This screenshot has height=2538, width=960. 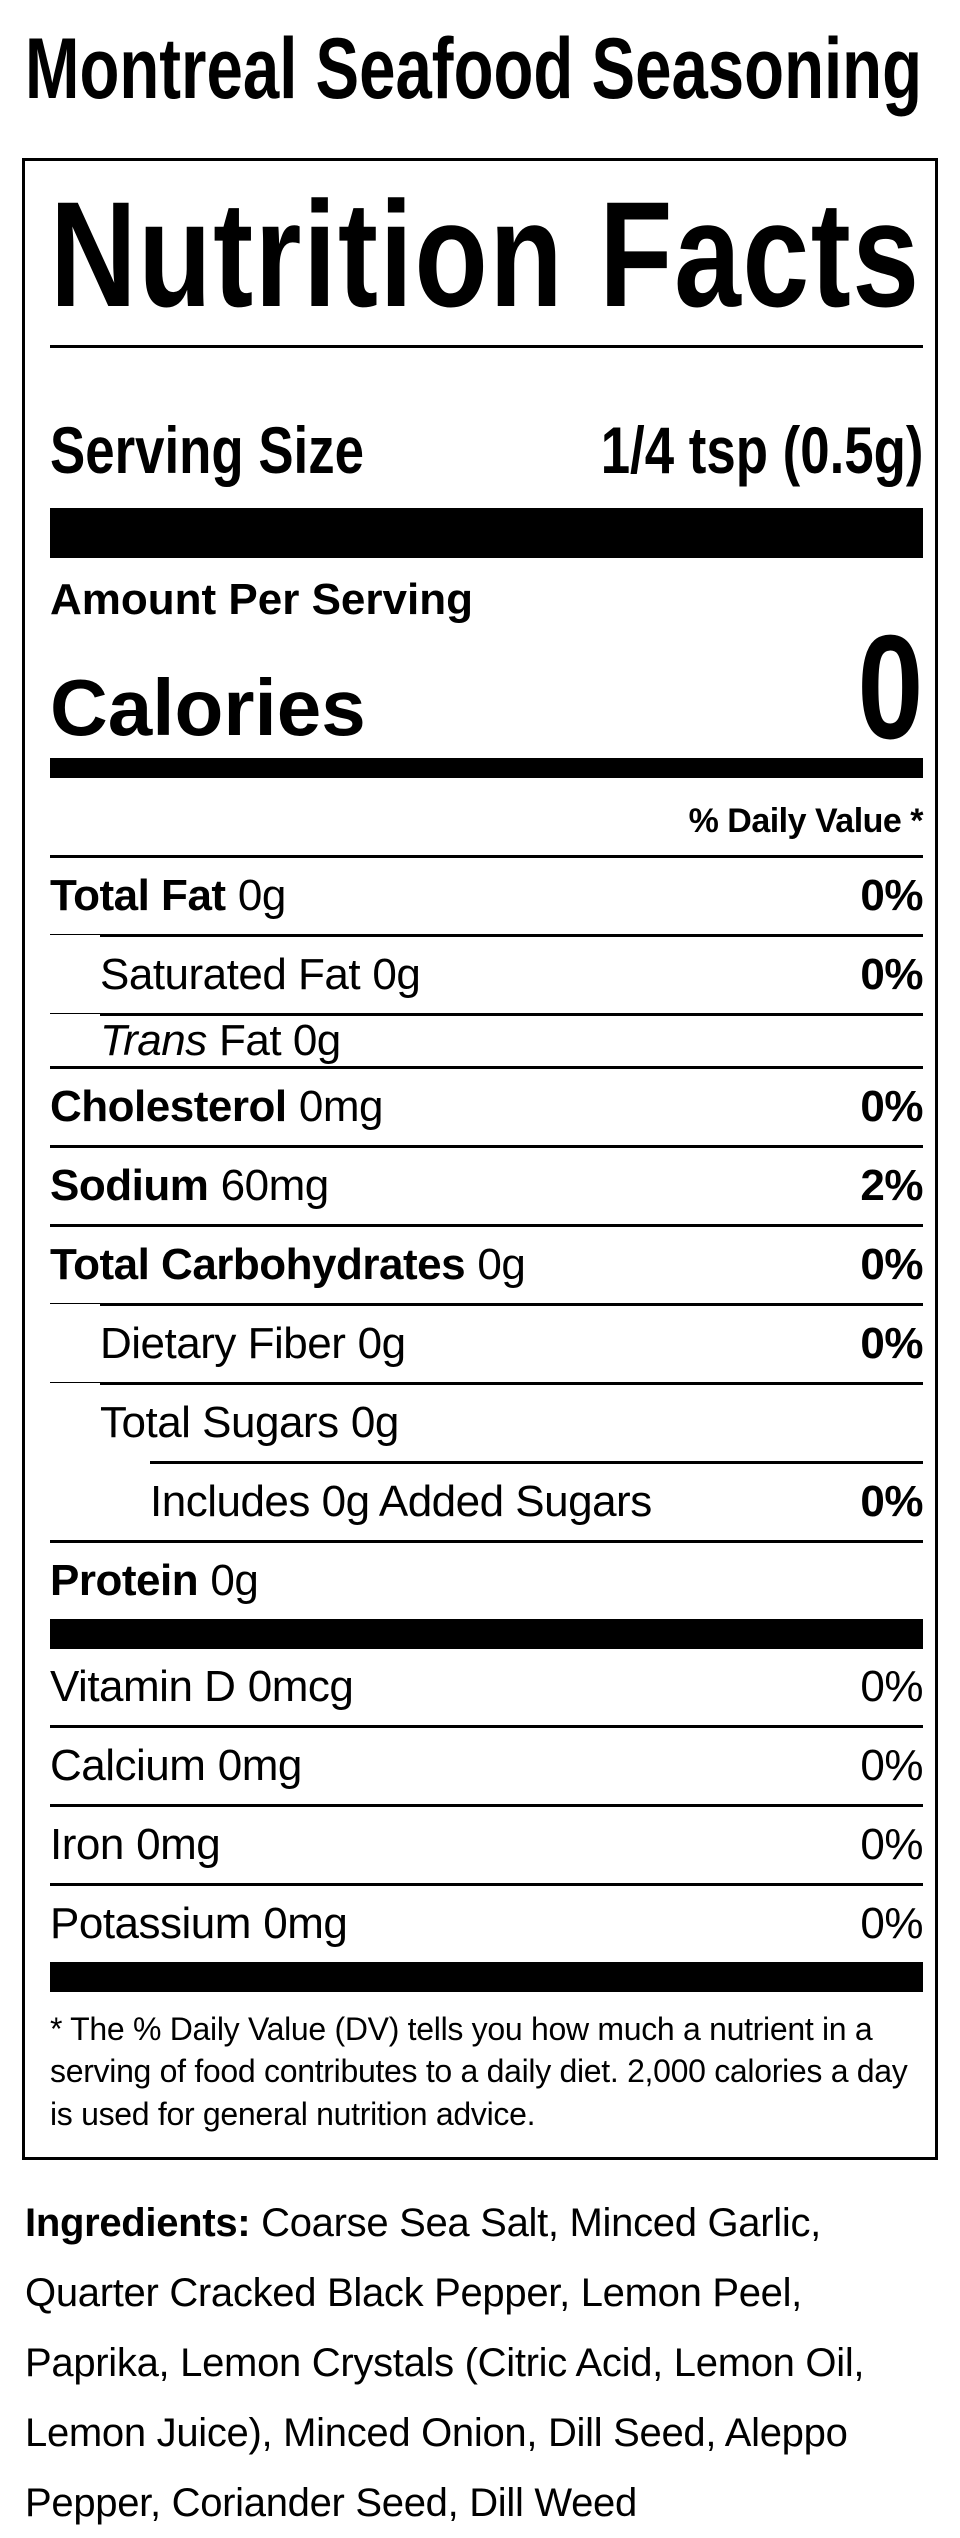 I want to click on nutrient-name: Saturated Fat 0g, so click(x=260, y=975).